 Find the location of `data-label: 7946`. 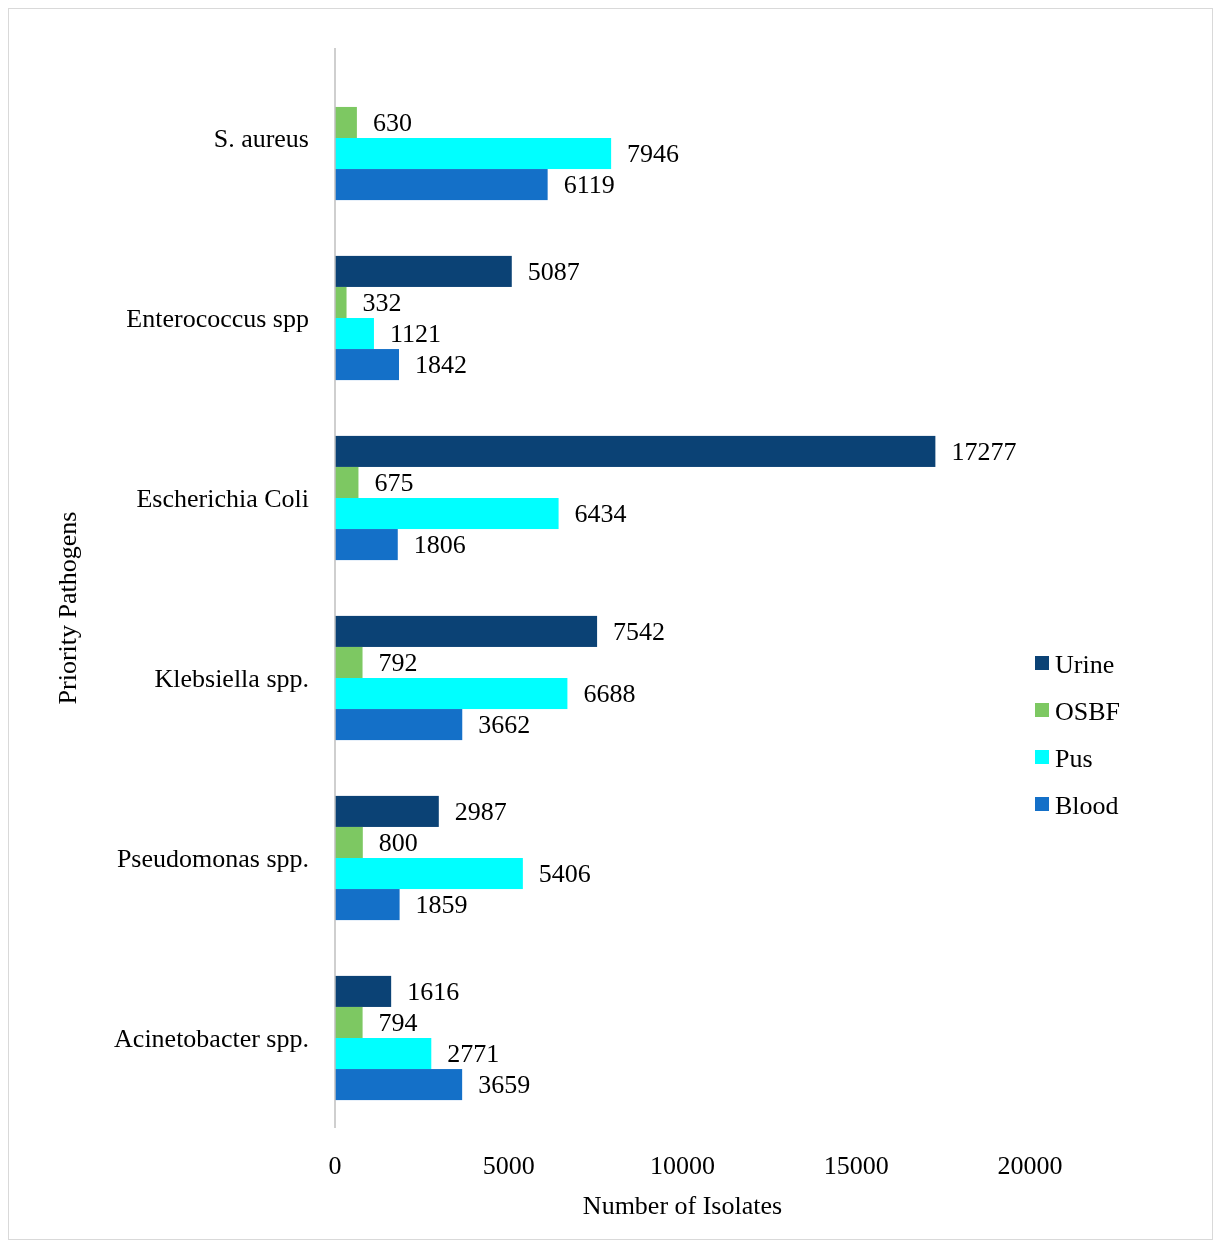

data-label: 7946 is located at coordinates (653, 154).